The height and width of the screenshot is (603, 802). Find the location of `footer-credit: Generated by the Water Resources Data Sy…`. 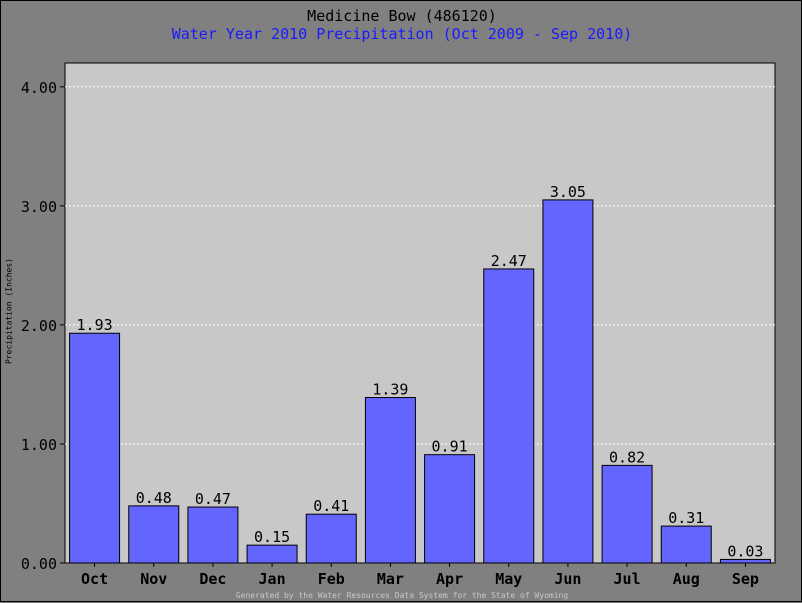

footer-credit: Generated by the Water Resources Data Sy… is located at coordinates (402, 595).